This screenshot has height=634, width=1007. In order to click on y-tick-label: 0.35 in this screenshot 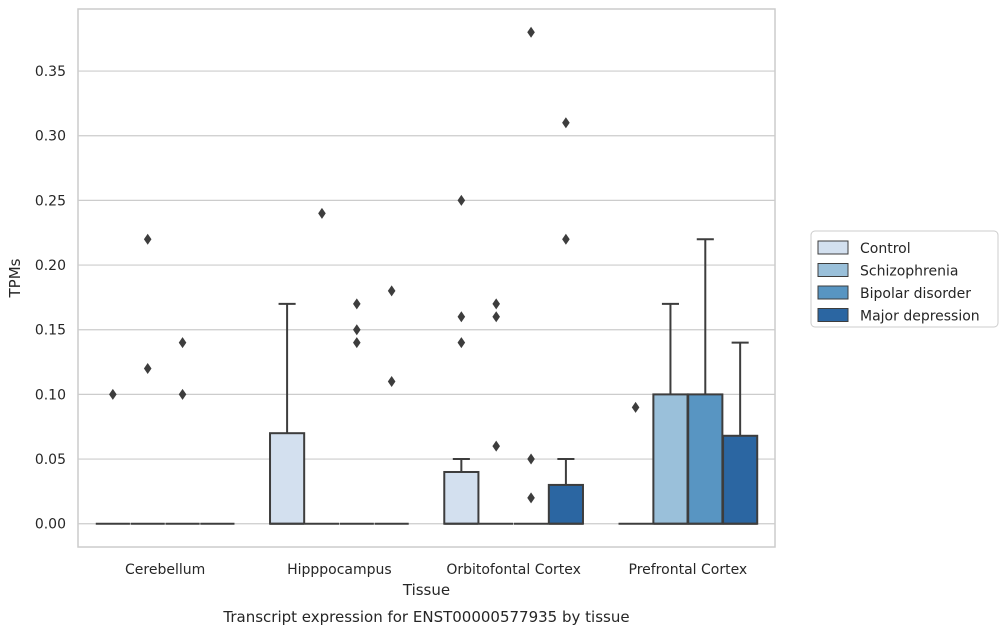, I will do `click(50, 72)`.